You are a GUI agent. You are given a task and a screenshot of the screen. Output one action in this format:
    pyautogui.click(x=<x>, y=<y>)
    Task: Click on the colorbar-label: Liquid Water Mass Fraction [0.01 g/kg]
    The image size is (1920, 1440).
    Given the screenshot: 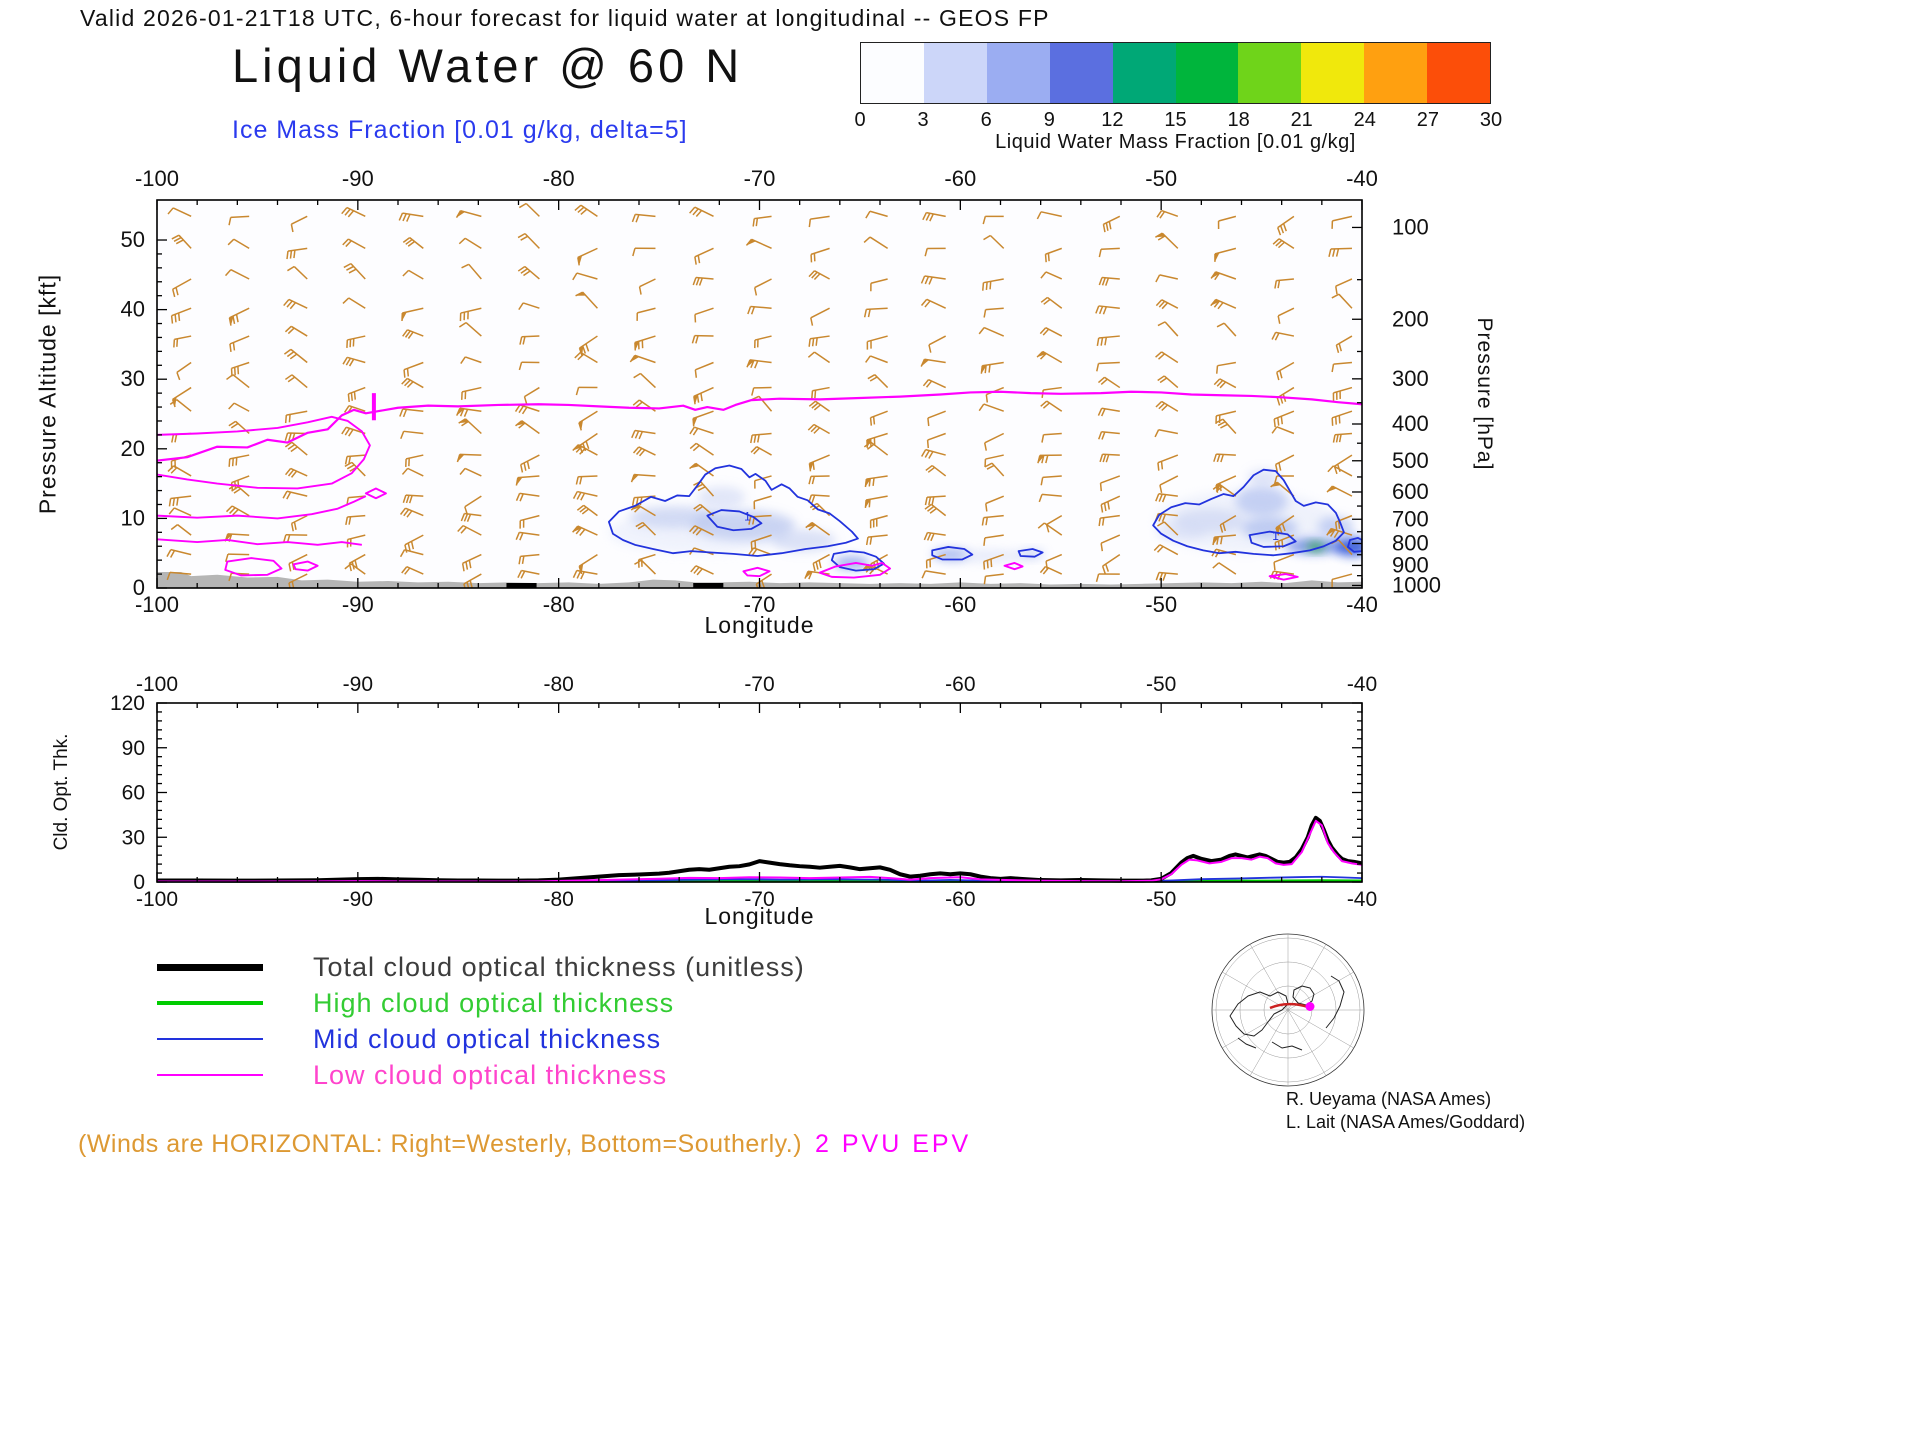 What is the action you would take?
    pyautogui.click(x=1175, y=142)
    